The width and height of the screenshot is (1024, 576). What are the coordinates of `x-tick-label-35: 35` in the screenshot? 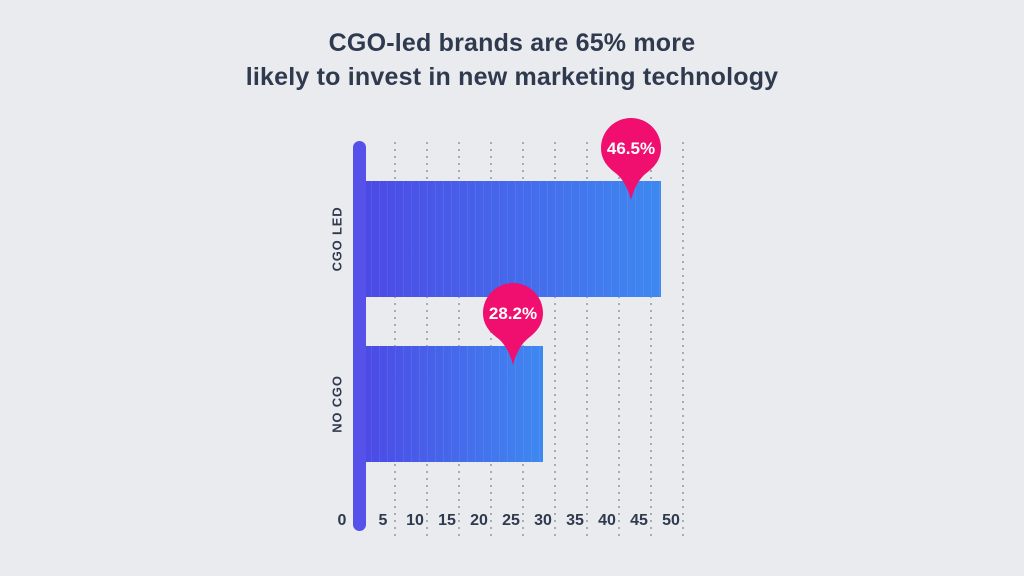 It's located at (575, 520).